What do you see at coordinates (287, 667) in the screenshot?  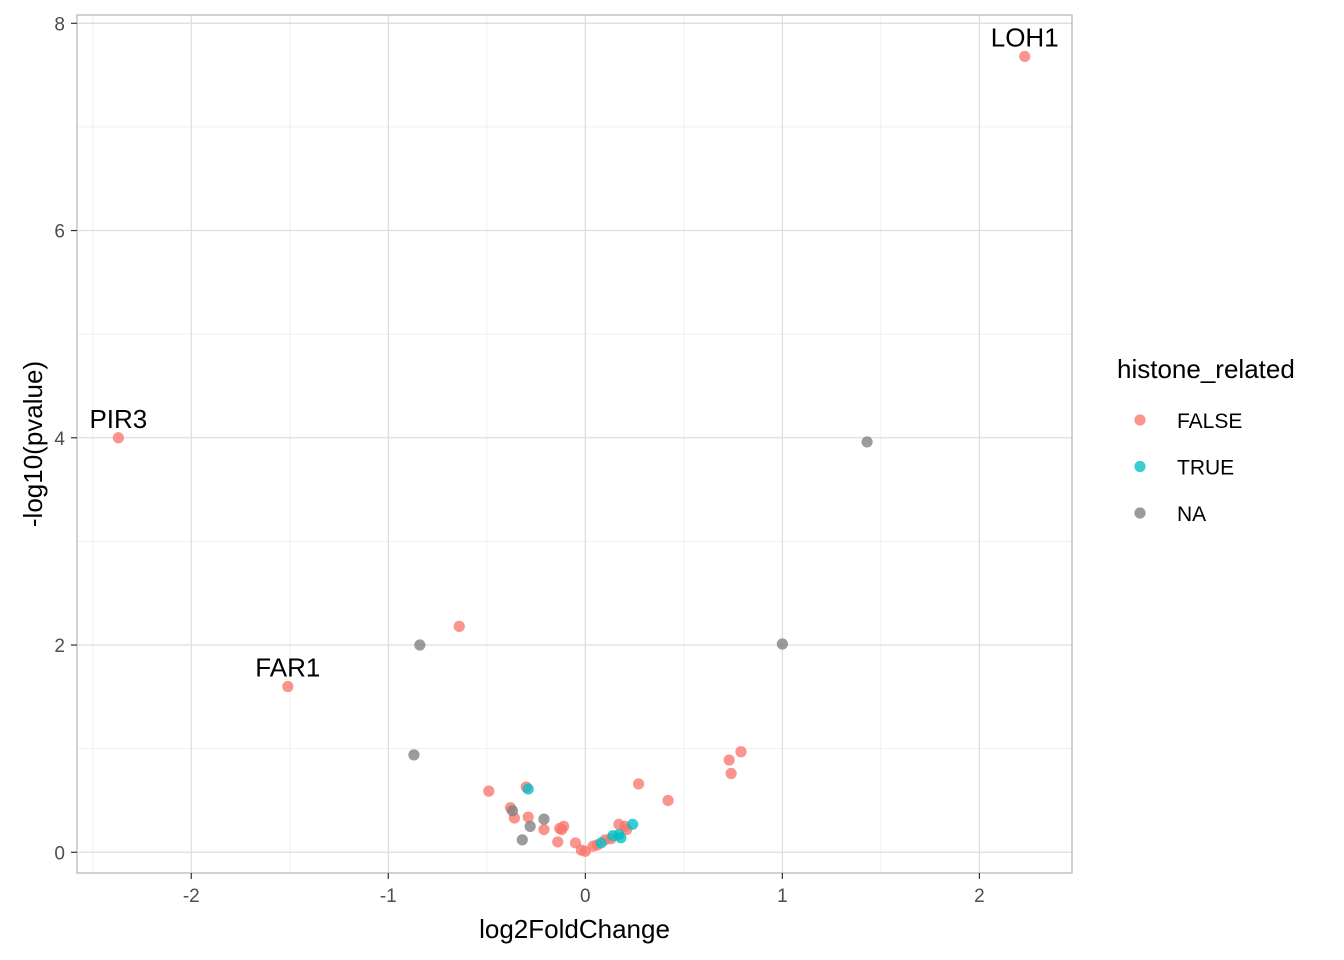 I see `point-label: FAR1` at bounding box center [287, 667].